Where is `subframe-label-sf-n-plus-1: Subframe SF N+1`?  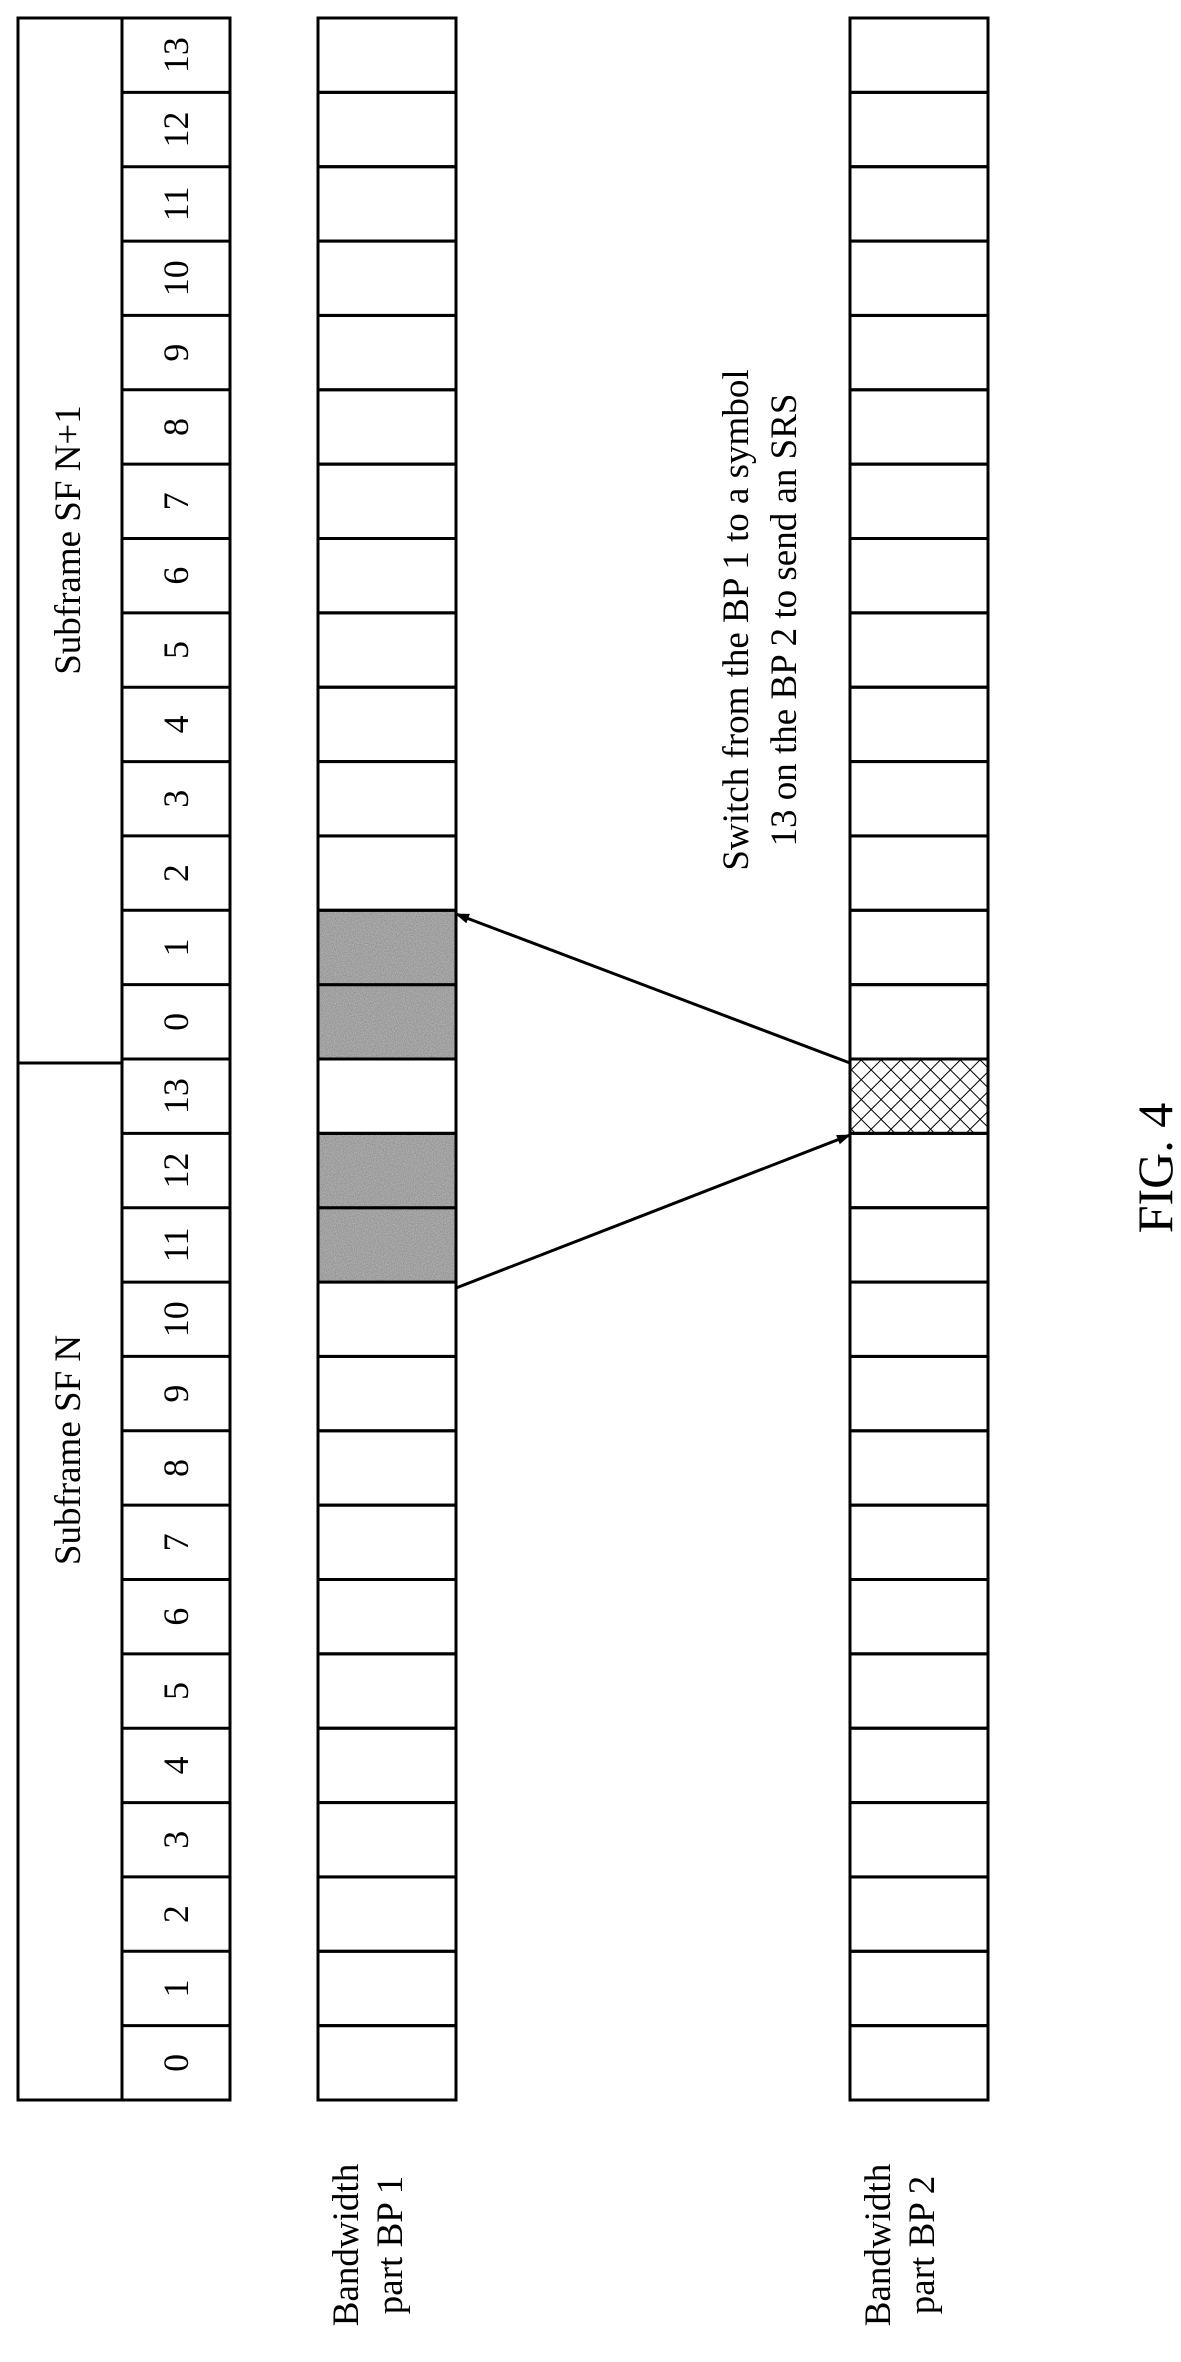 subframe-label-sf-n-plus-1: Subframe SF N+1 is located at coordinates (68, 540).